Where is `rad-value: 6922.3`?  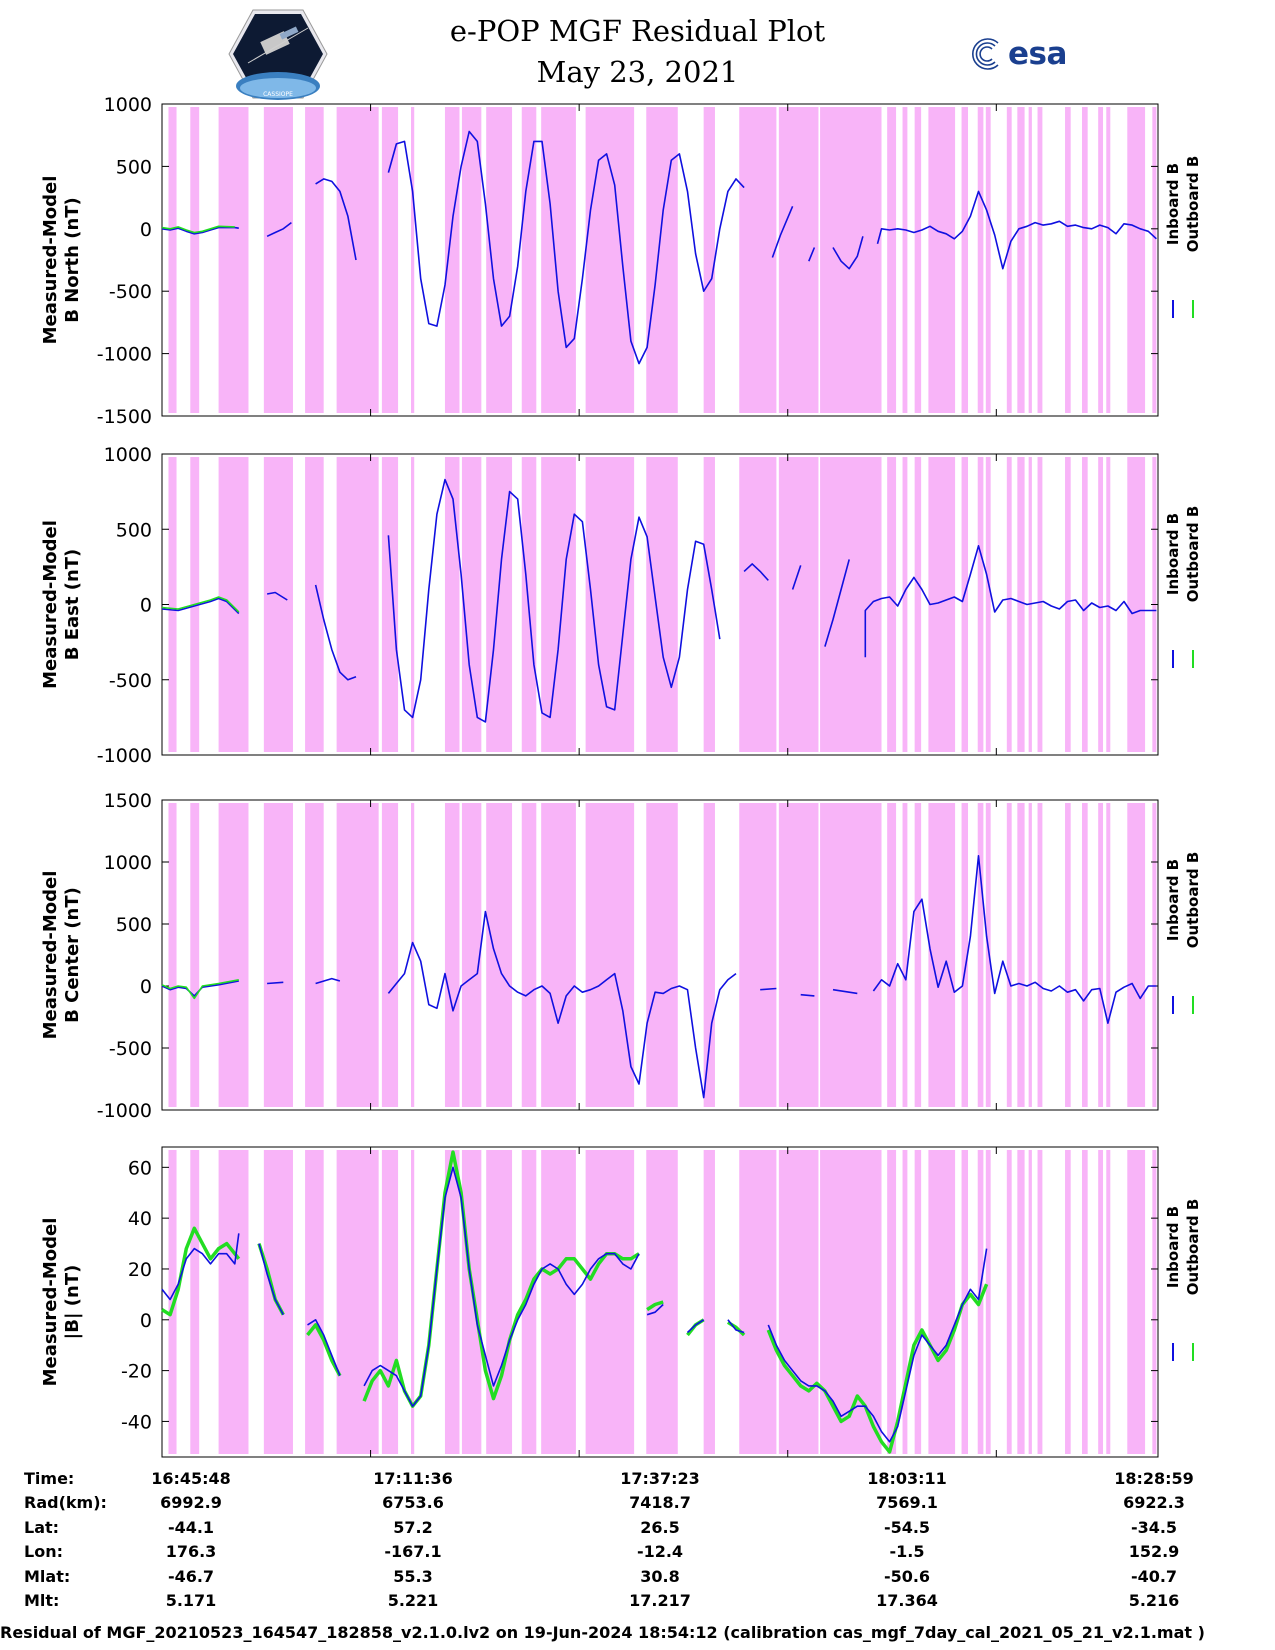
rad-value: 6922.3 is located at coordinates (1154, 1503).